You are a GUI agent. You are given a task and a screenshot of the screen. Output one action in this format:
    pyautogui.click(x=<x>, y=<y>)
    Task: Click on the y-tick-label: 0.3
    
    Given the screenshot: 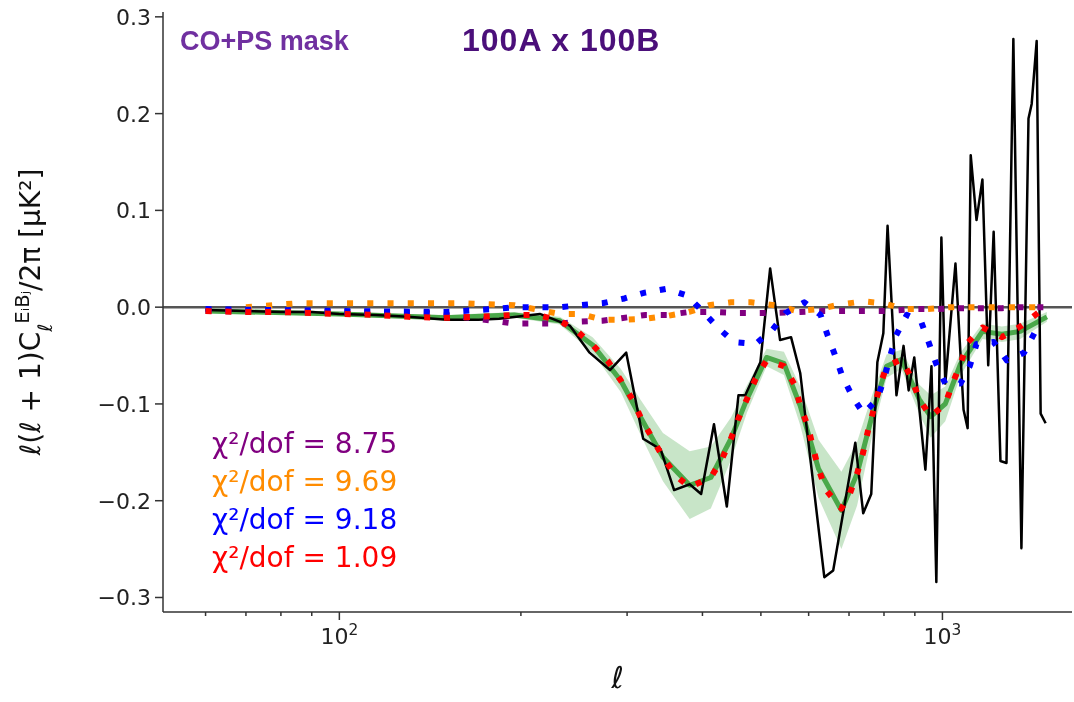 What is the action you would take?
    pyautogui.click(x=133, y=17)
    